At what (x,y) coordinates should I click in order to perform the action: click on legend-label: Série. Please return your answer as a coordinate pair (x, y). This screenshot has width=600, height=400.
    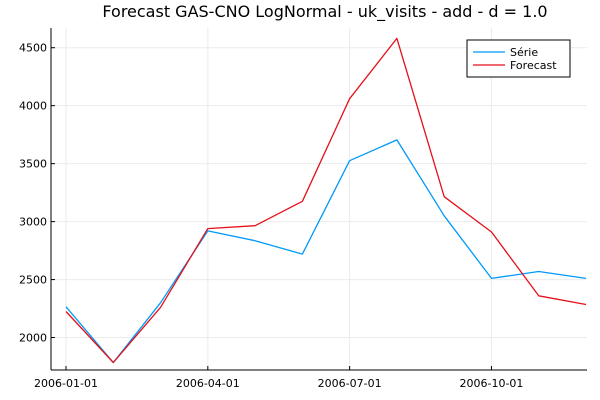
    Looking at the image, I should click on (524, 52).